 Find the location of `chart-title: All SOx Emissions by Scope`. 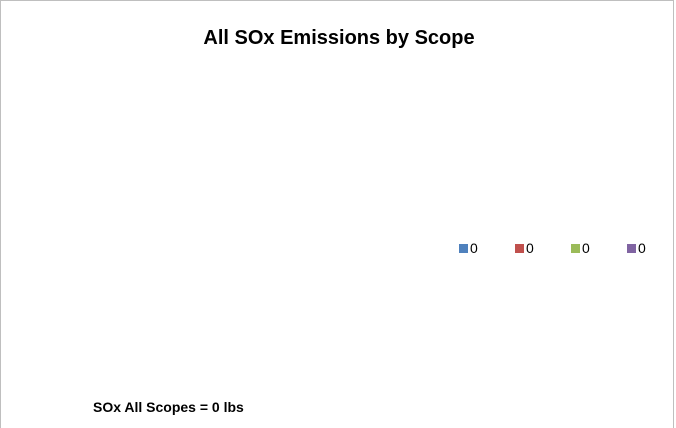

chart-title: All SOx Emissions by Scope is located at coordinates (339, 38).